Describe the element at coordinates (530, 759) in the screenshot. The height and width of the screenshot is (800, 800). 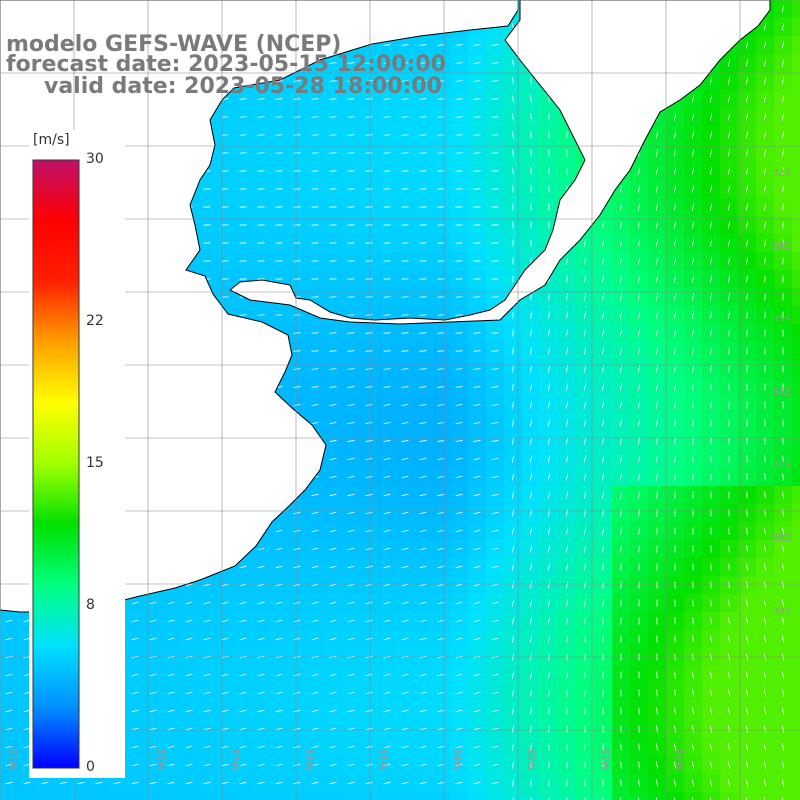
I see `longitude-label: 53W` at that location.